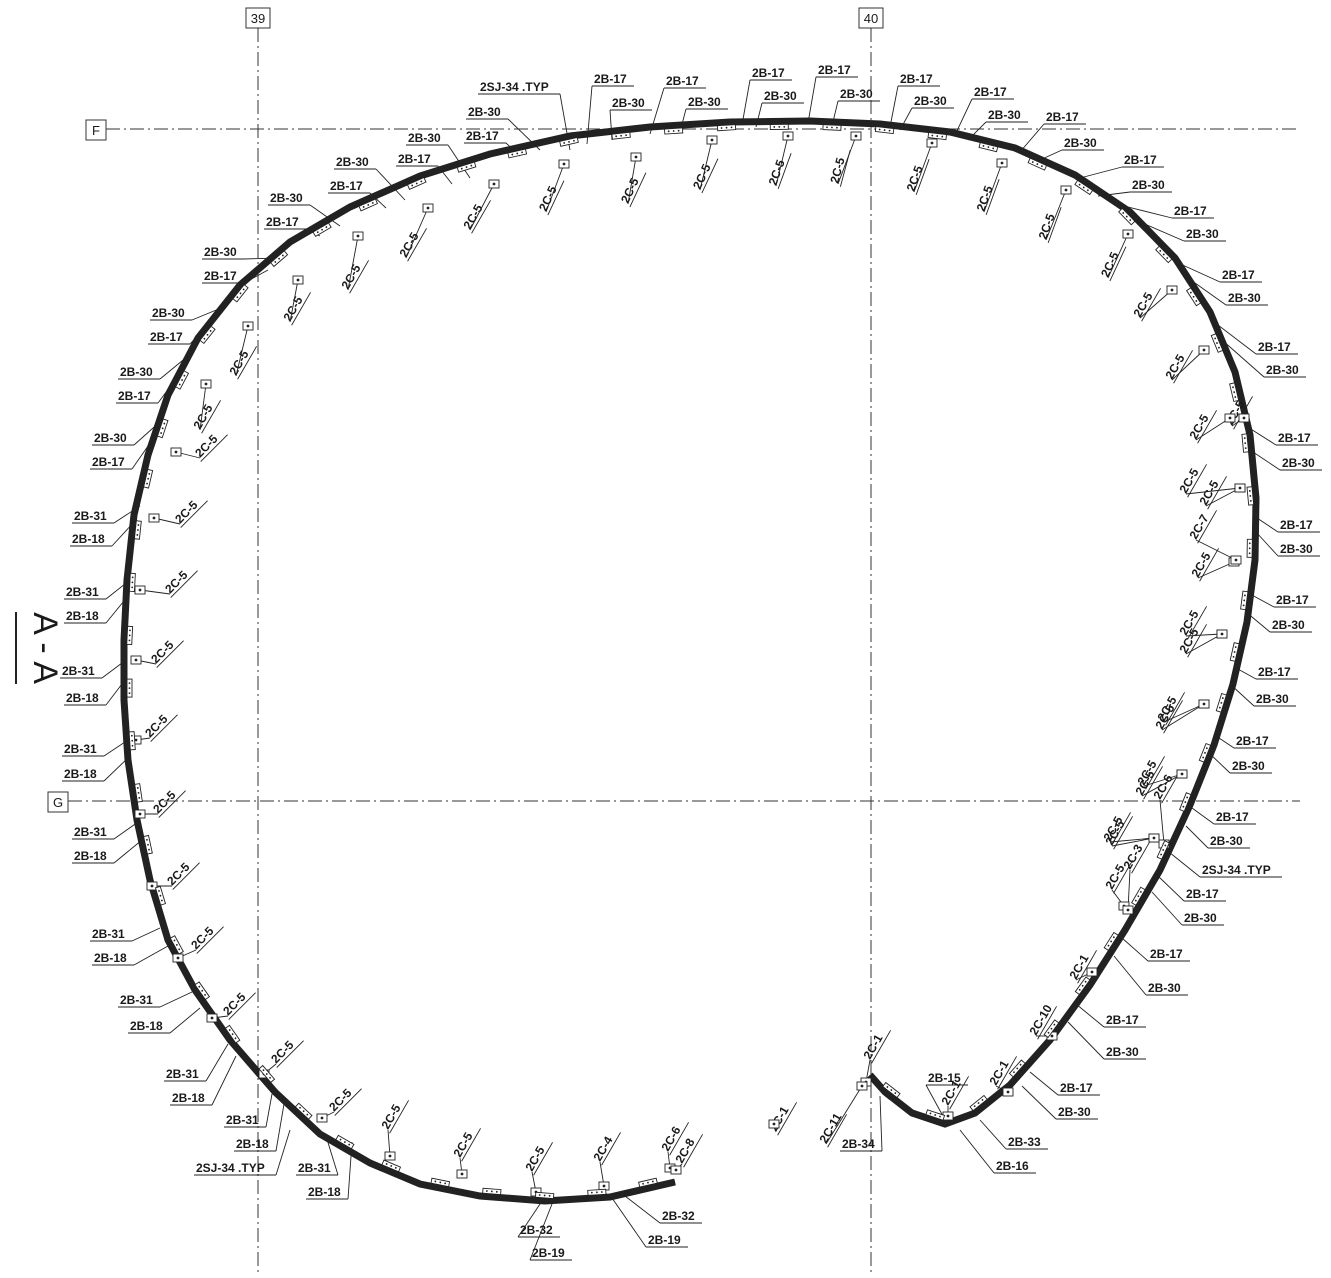  Describe the element at coordinates (871, 18) in the screenshot. I see `grid-label-40: 40` at that location.